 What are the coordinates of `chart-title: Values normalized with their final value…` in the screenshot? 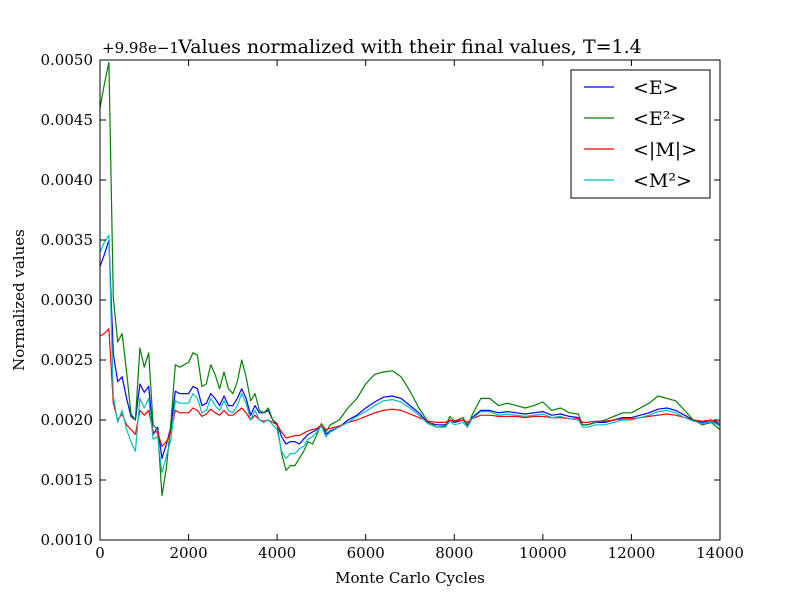 It's located at (409, 47).